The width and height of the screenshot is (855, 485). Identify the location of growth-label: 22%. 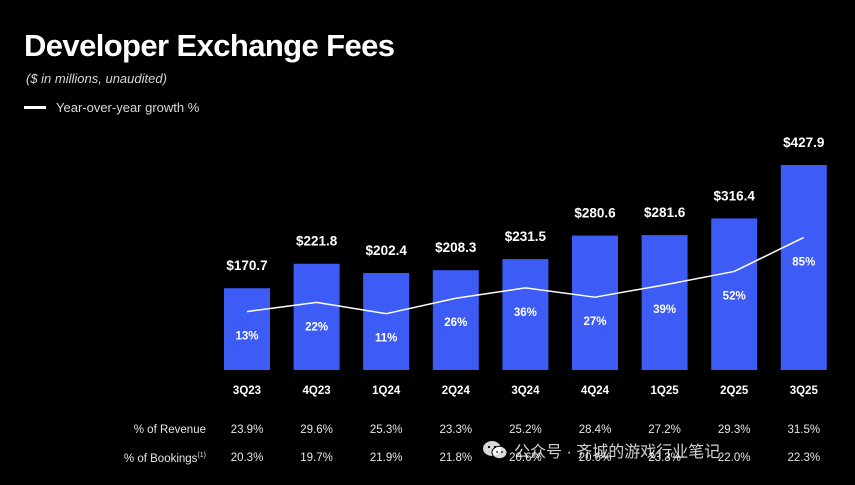
(316, 327).